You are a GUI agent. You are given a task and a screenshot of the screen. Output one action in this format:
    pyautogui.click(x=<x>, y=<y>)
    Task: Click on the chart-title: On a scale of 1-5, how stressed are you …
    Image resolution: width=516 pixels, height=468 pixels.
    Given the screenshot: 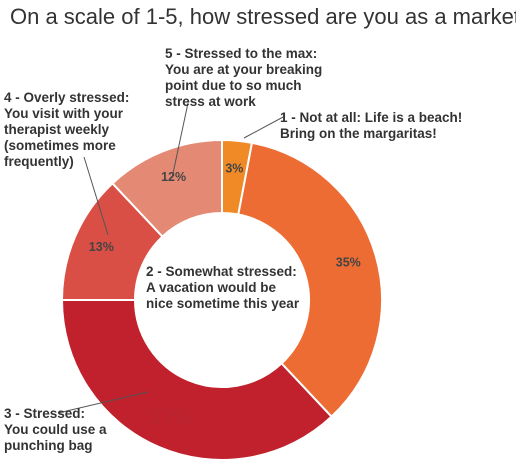 What is the action you would take?
    pyautogui.click(x=263, y=16)
    